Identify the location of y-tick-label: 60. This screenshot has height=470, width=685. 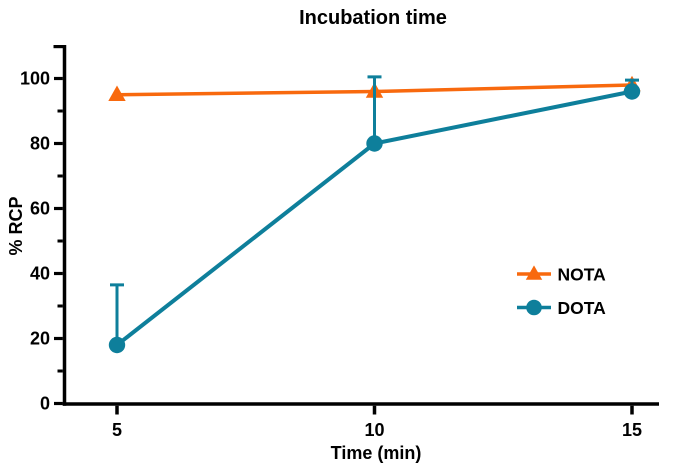
(40, 209).